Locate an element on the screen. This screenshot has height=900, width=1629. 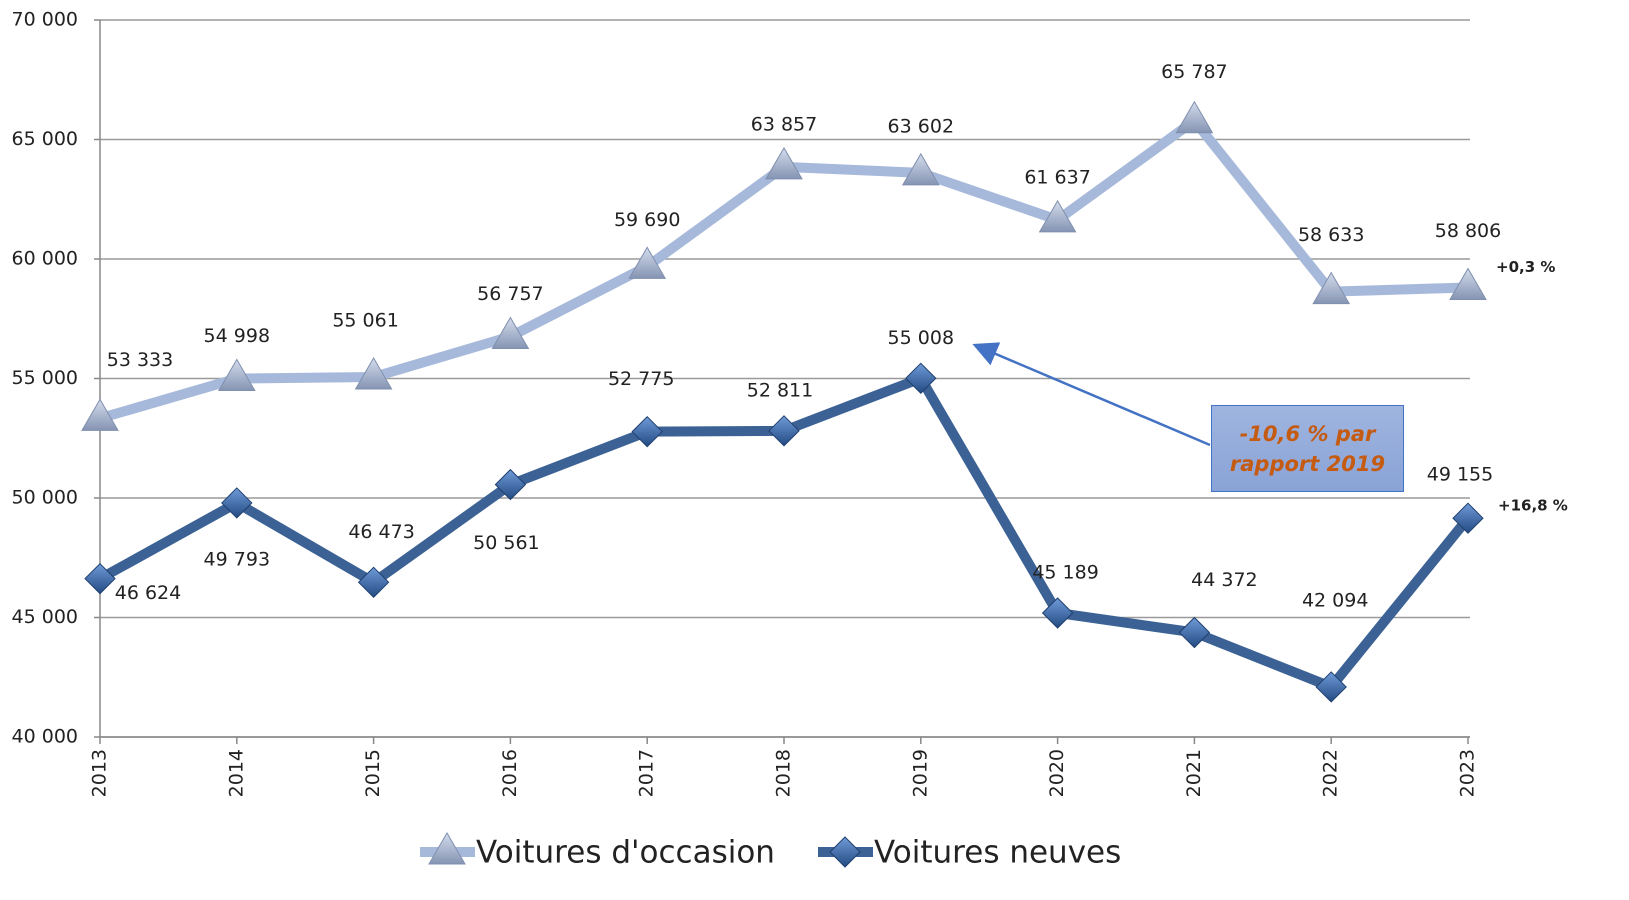
data-label: 55 061 is located at coordinates (365, 321).